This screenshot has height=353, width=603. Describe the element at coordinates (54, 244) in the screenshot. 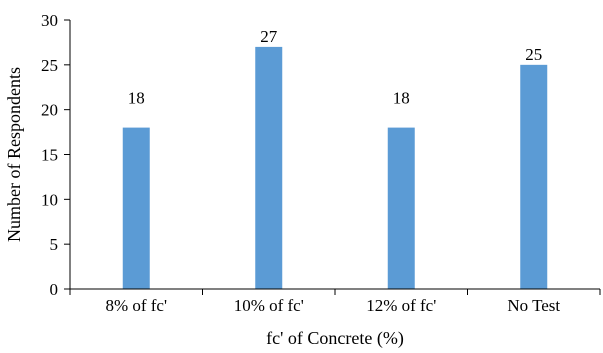

I see `y-tick-label: 5` at that location.